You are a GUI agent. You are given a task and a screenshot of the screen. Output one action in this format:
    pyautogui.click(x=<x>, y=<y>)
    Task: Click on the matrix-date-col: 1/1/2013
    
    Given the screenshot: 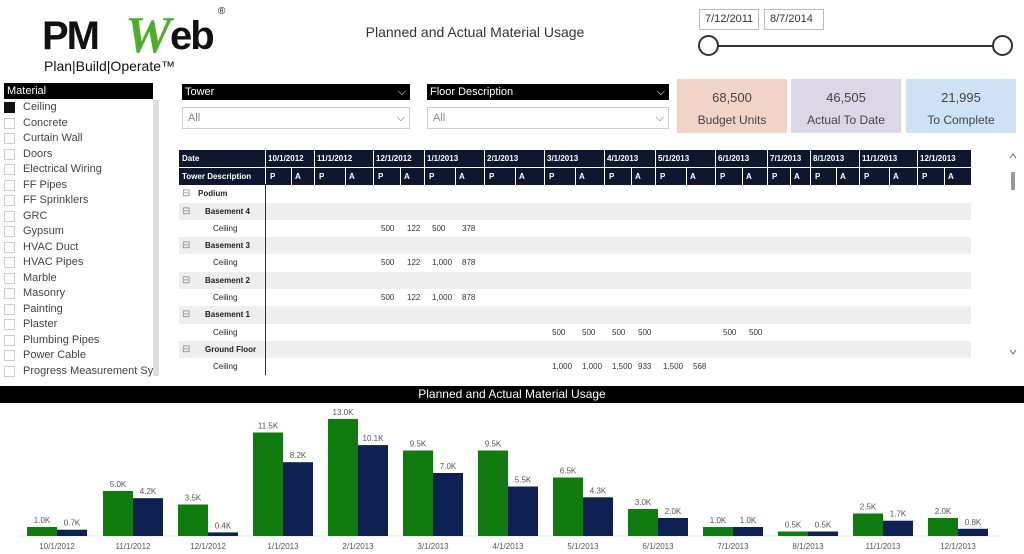 What is the action you would take?
    pyautogui.click(x=443, y=158)
    